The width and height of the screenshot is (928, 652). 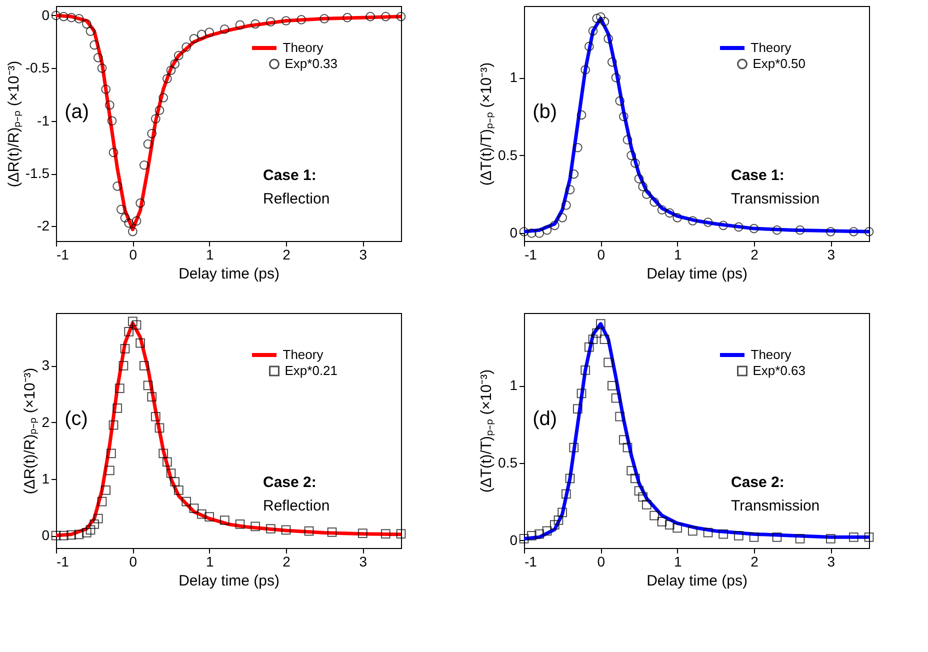 What do you see at coordinates (37, 68) in the screenshot?
I see `y-tick-label: -0.5` at bounding box center [37, 68].